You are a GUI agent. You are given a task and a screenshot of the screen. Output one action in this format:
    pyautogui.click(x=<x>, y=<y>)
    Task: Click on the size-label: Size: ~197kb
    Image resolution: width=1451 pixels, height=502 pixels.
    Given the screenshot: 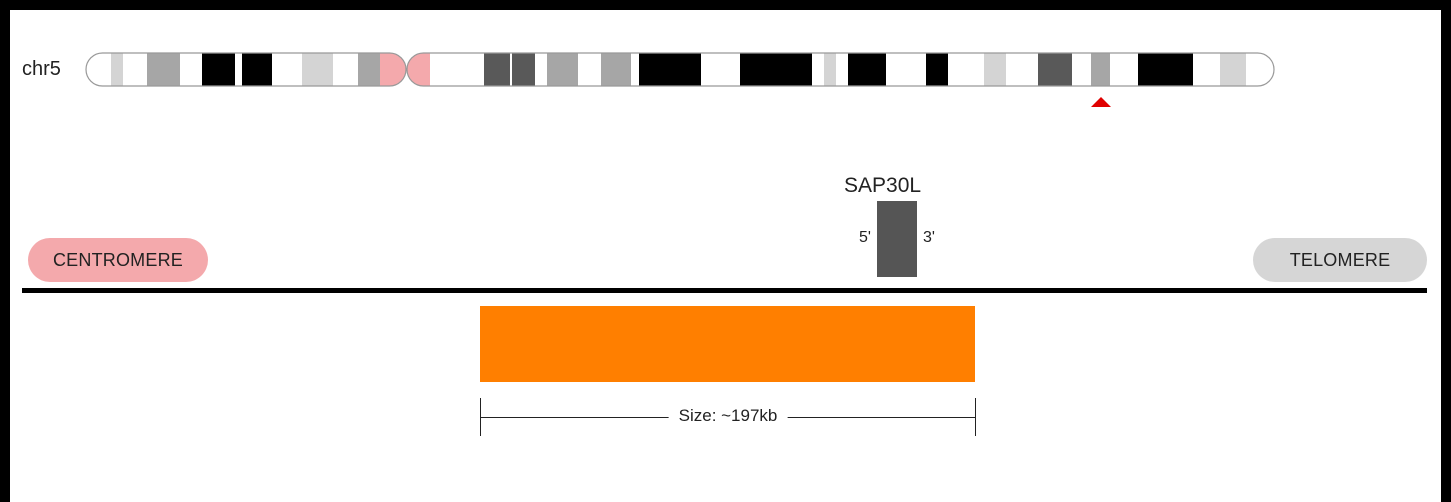 What is the action you would take?
    pyautogui.click(x=728, y=416)
    